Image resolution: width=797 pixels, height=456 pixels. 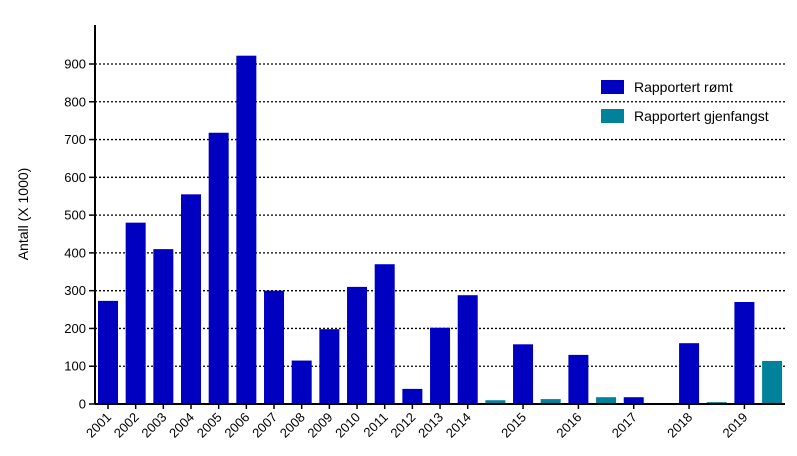 What do you see at coordinates (412, 396) in the screenshot?
I see `bar-romt-2012` at bounding box center [412, 396].